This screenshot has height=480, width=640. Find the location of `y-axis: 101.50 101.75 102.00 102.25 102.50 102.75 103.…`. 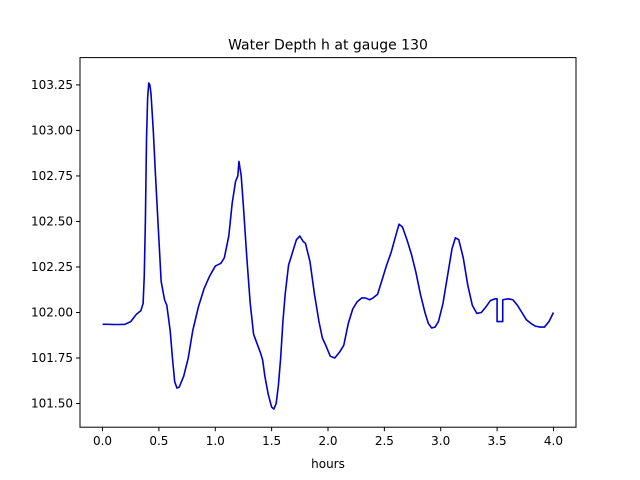

y-axis: 101.50 101.75 102.00 102.25 102.50 102.75 103.… is located at coordinates (55, 244).